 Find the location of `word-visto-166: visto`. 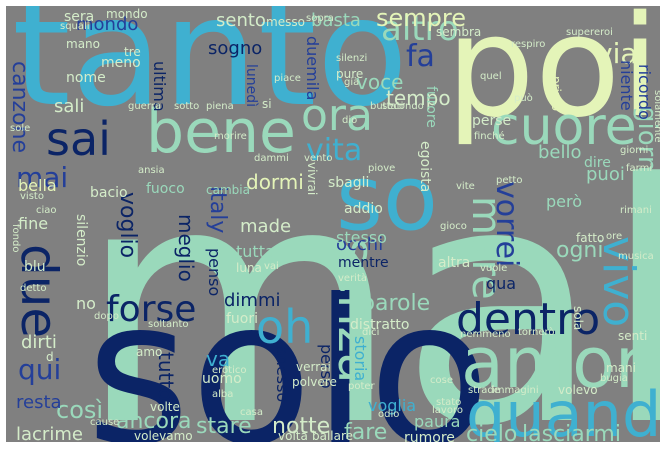

word-visto-166: visto is located at coordinates (32, 196).